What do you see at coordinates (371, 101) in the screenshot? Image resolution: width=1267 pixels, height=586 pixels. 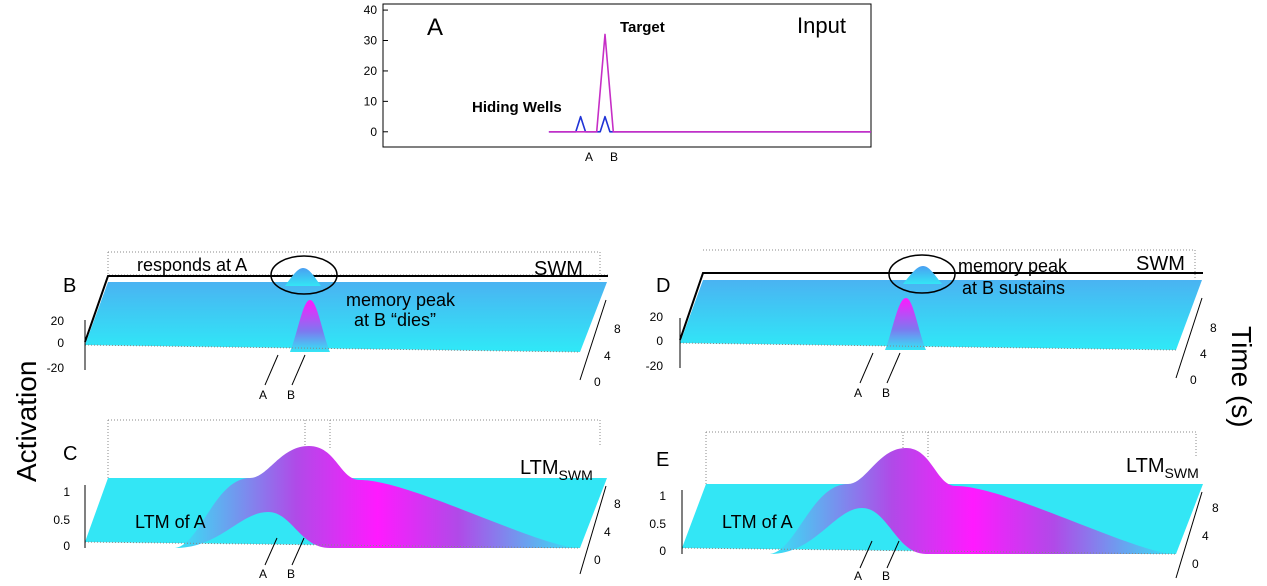 I see `panel-a-y-tick-label: 10` at bounding box center [371, 101].